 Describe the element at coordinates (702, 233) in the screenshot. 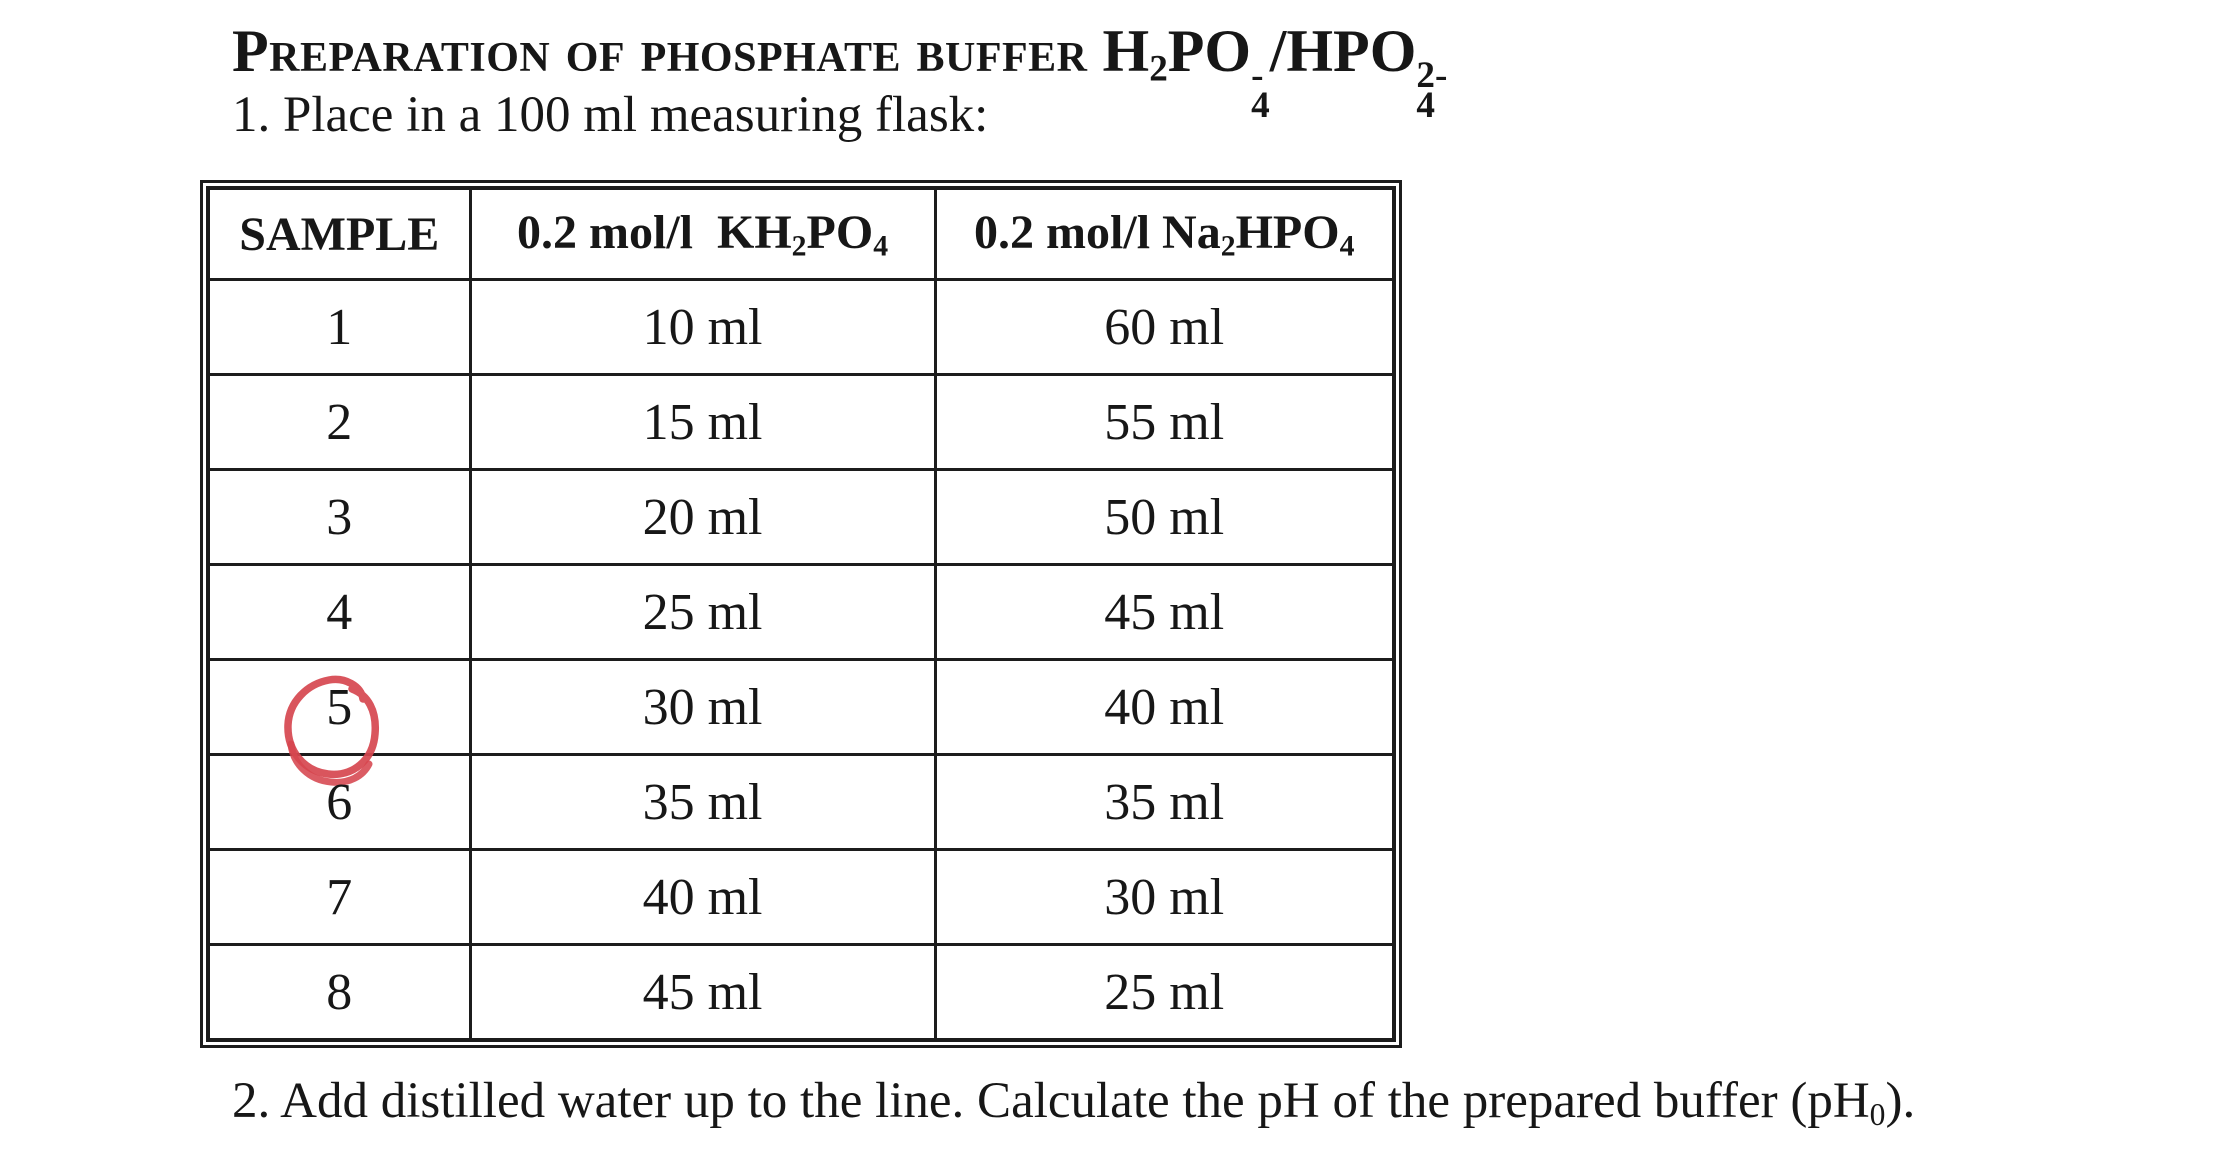

I see `col-header-kh2po4: 0.2 mol/l KH2PO4` at that location.